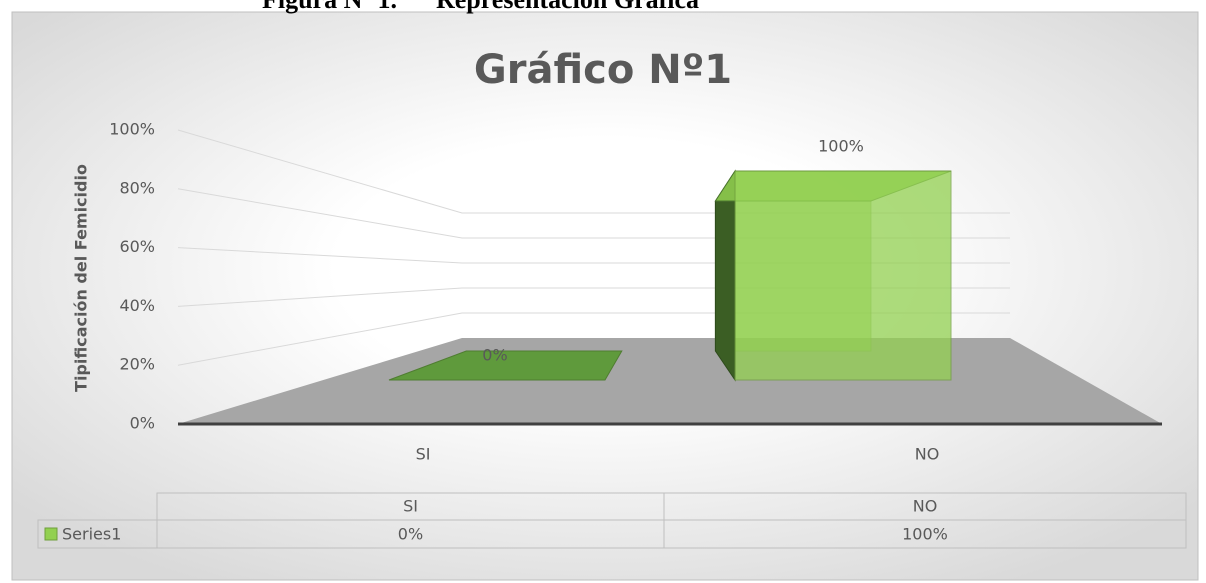 The width and height of the screenshot is (1206, 583). What do you see at coordinates (81, 278) in the screenshot?
I see `y-axis-label: Tipificación del Femicidio` at bounding box center [81, 278].